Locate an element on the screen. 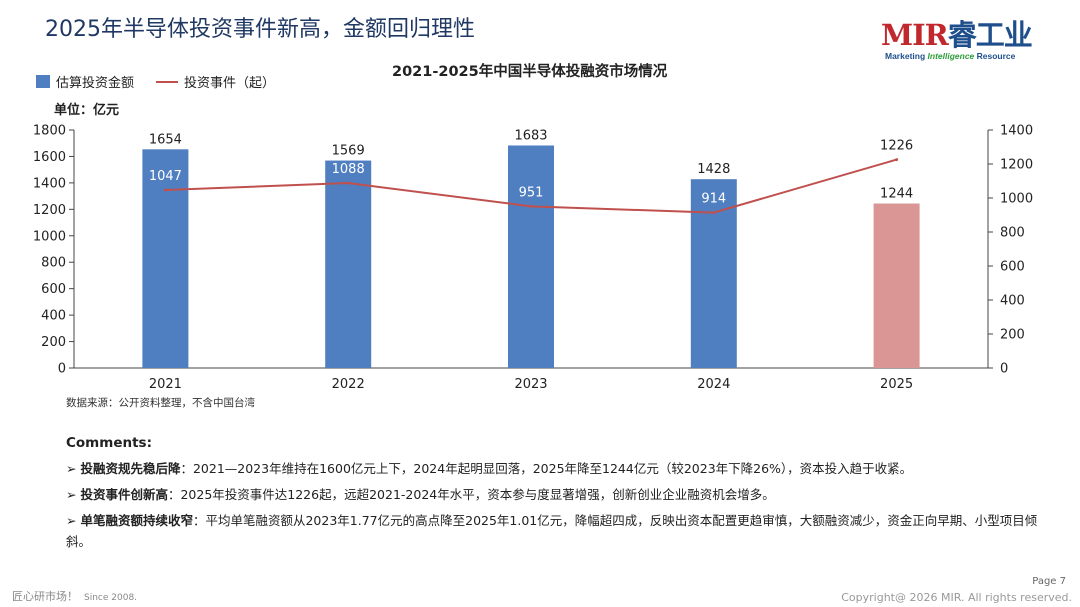 The image size is (1080, 607). right-tick-label: 1400 is located at coordinates (1016, 131).